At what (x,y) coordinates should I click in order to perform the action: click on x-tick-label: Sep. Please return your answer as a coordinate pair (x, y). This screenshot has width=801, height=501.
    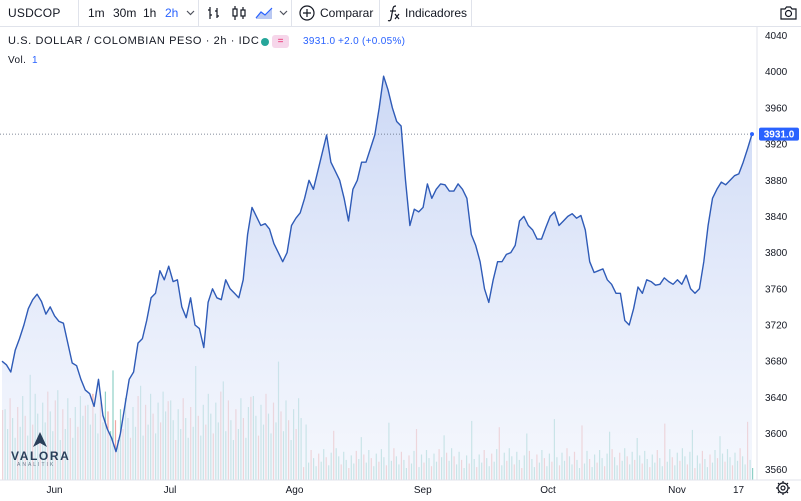
    Looking at the image, I should click on (423, 490).